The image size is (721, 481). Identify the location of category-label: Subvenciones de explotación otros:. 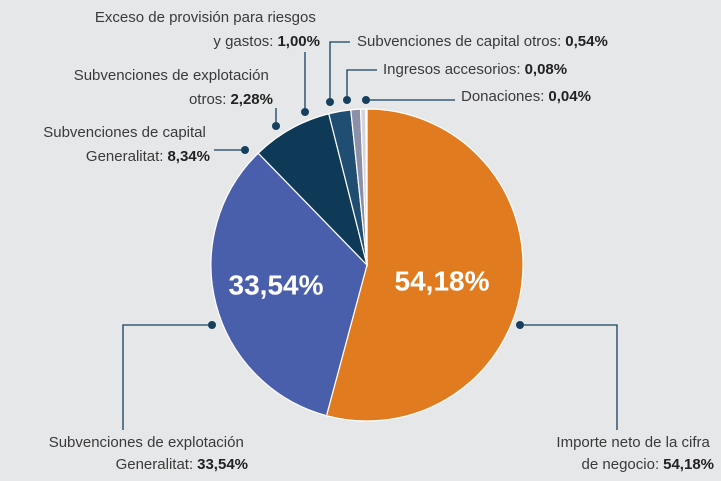
(173, 87).